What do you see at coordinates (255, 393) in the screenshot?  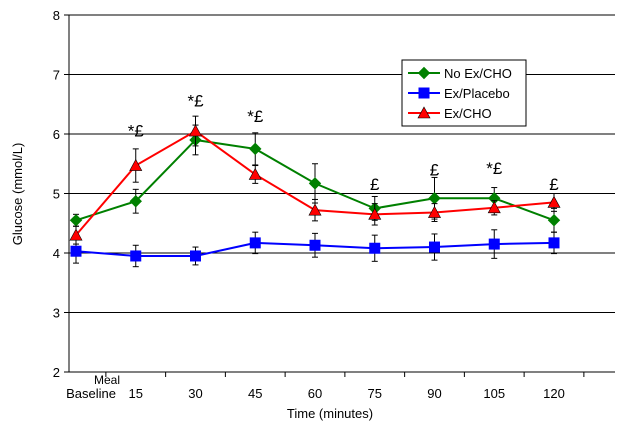 I see `x-tick-label: 45` at bounding box center [255, 393].